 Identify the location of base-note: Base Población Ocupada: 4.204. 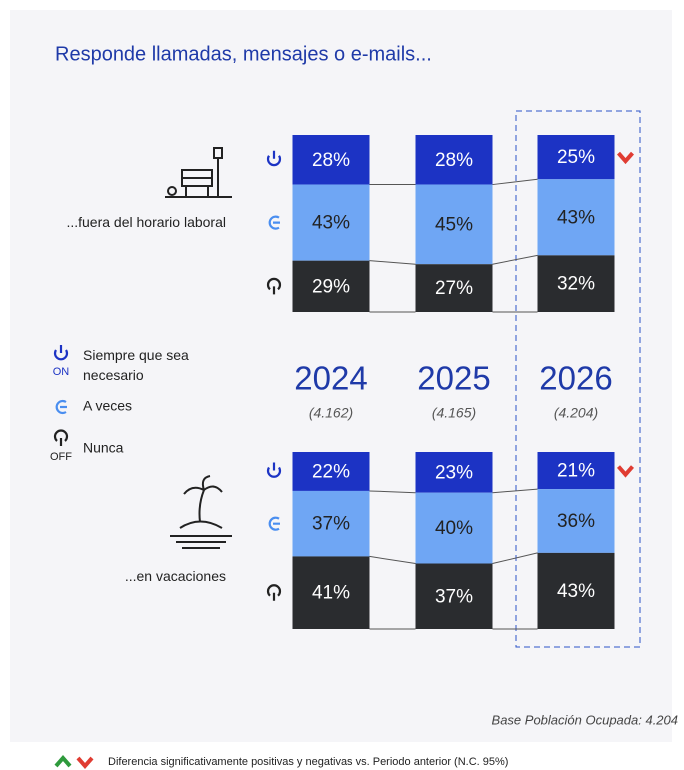
(585, 719).